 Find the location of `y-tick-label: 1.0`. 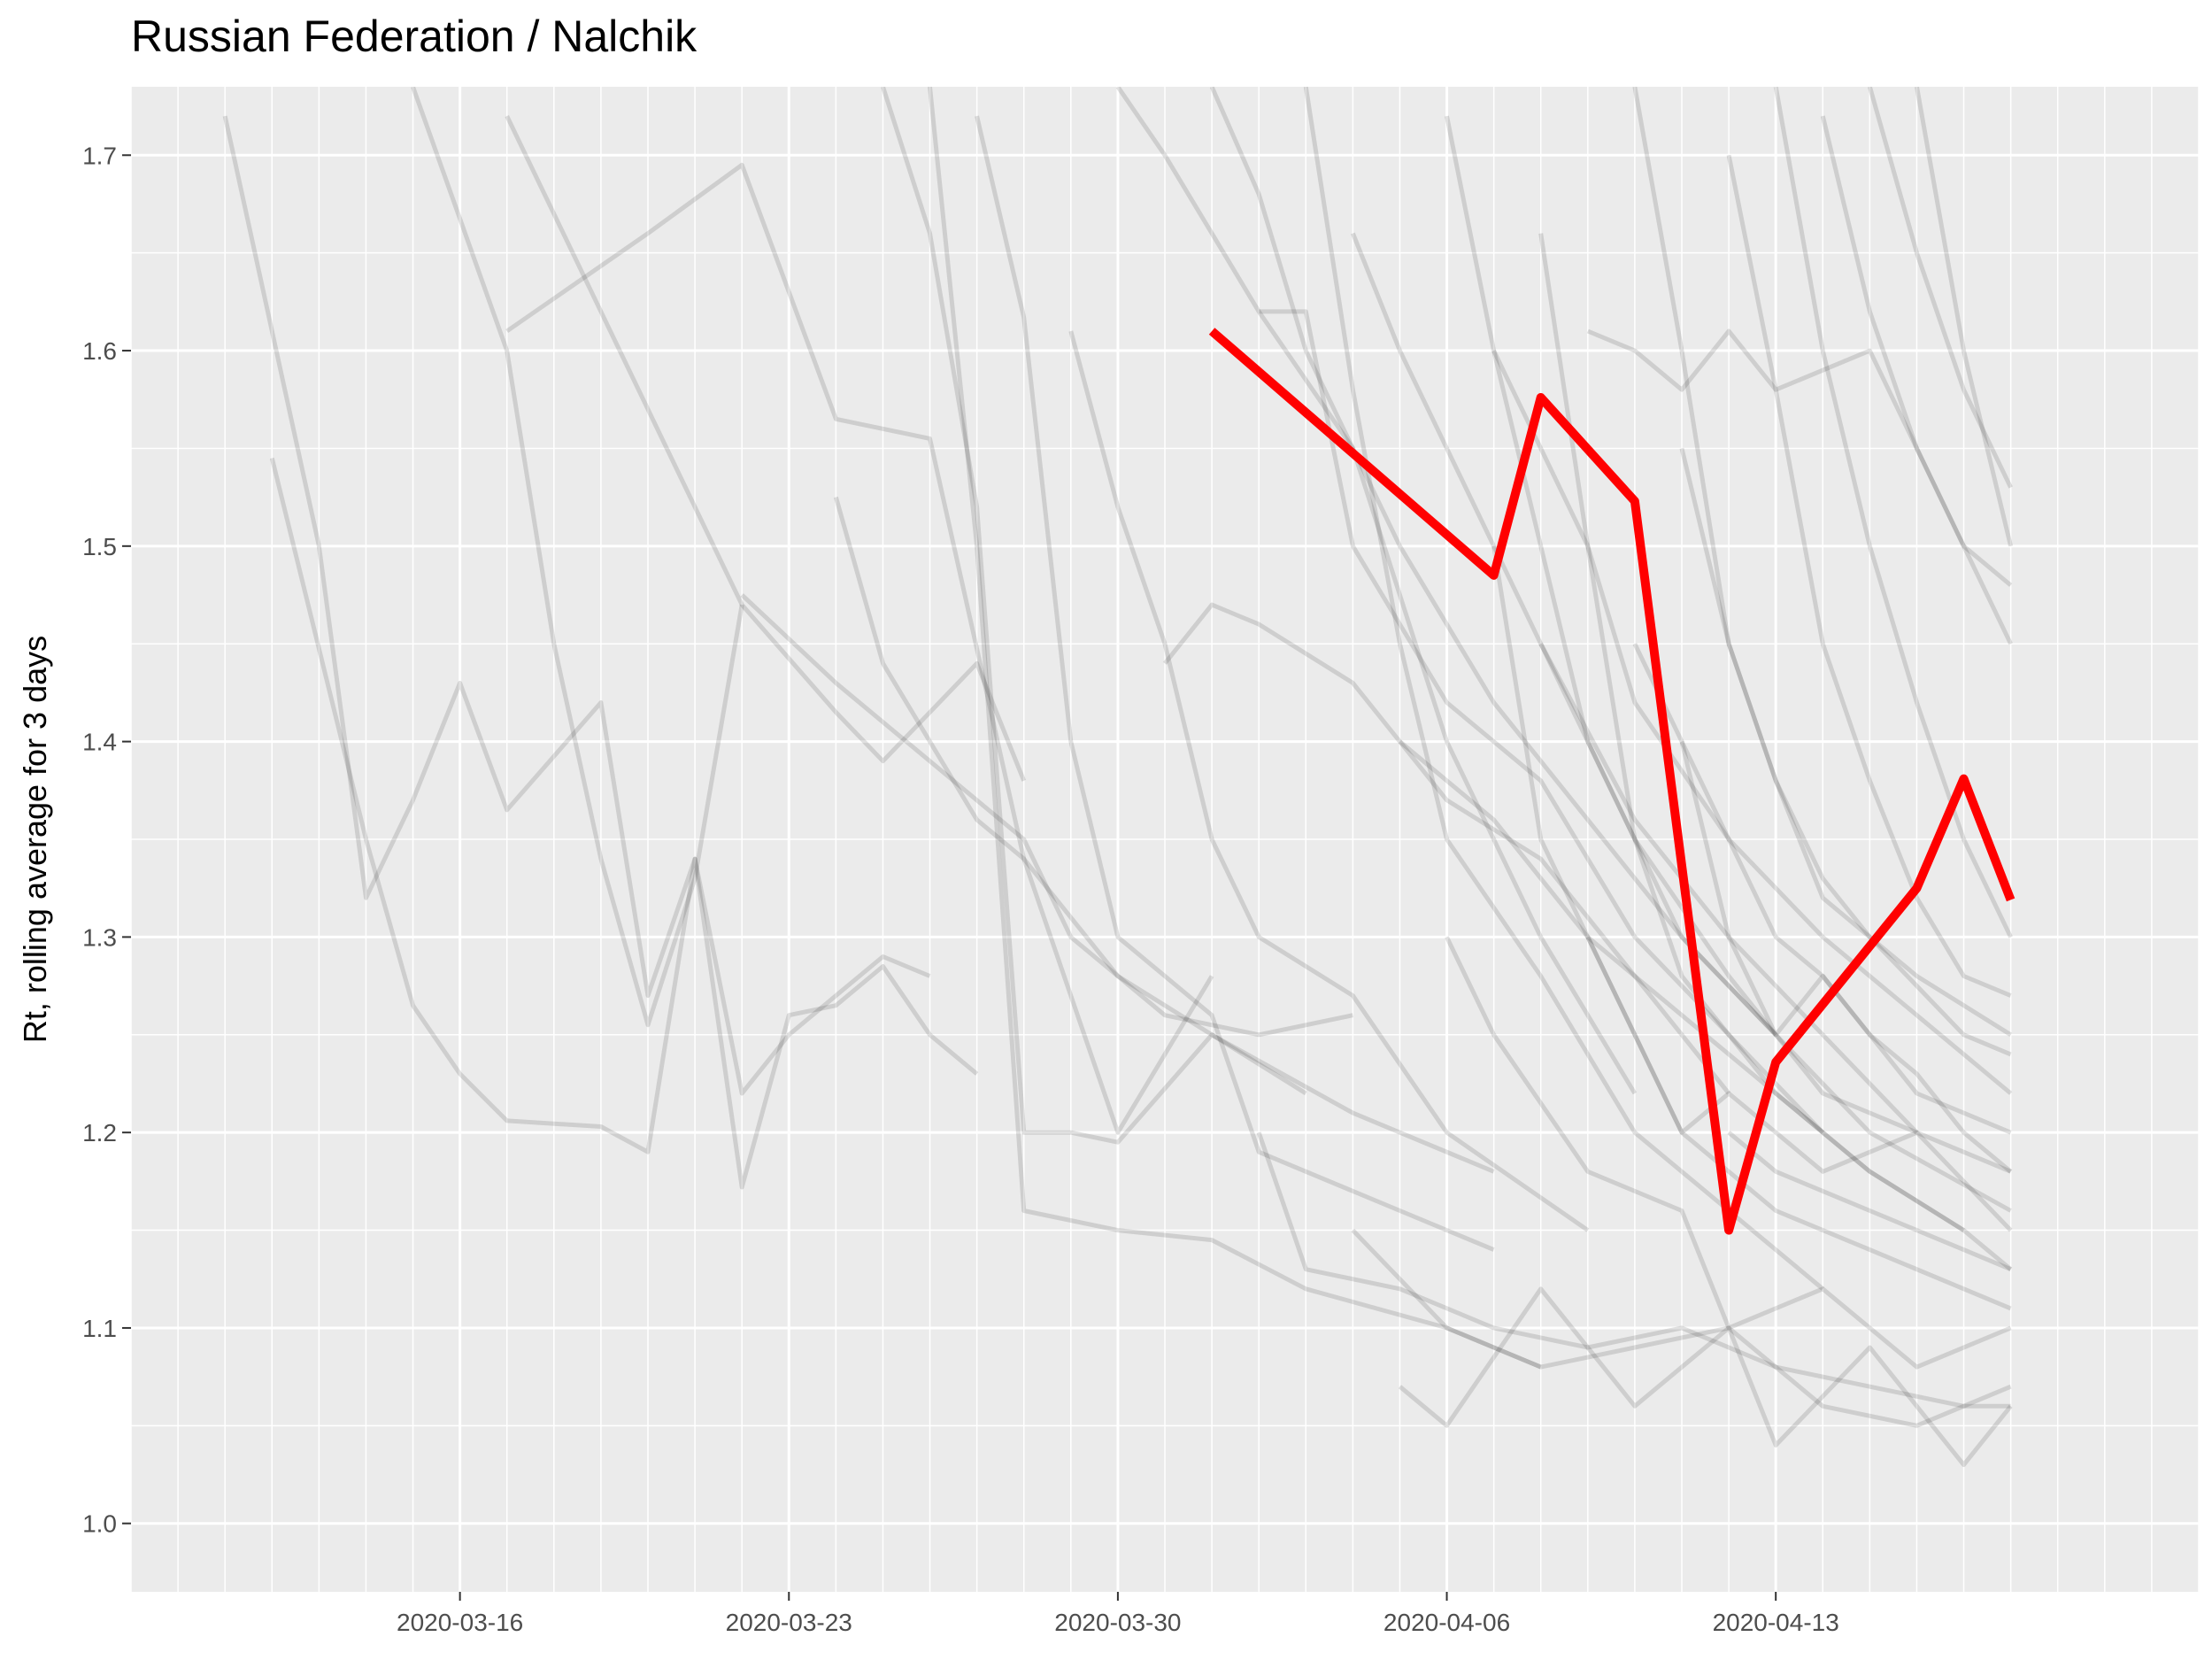

y-tick-label: 1.0 is located at coordinates (99, 1524).